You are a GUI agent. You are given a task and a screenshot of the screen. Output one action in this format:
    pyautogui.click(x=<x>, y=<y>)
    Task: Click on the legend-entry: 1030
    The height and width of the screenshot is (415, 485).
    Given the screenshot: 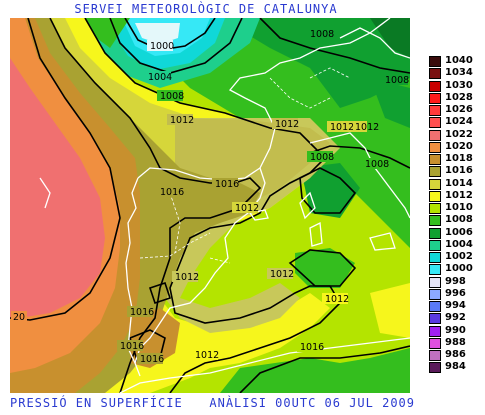 What is the action you would take?
    pyautogui.click(x=455, y=85)
    